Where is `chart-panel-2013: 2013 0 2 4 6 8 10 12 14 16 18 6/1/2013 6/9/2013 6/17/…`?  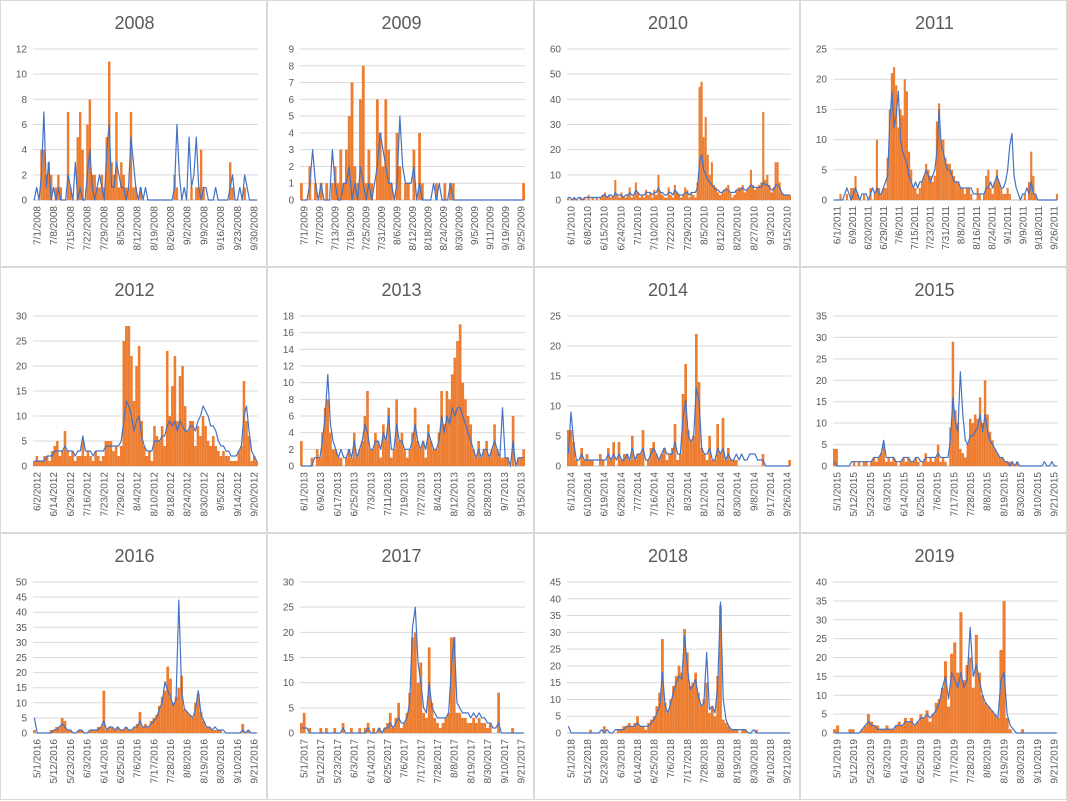
chart-panel-2013: 2013 0 2 4 6 8 10 12 14 16 18 6/1/2013 6/9/2013 6/17/… is located at coordinates (400, 400).